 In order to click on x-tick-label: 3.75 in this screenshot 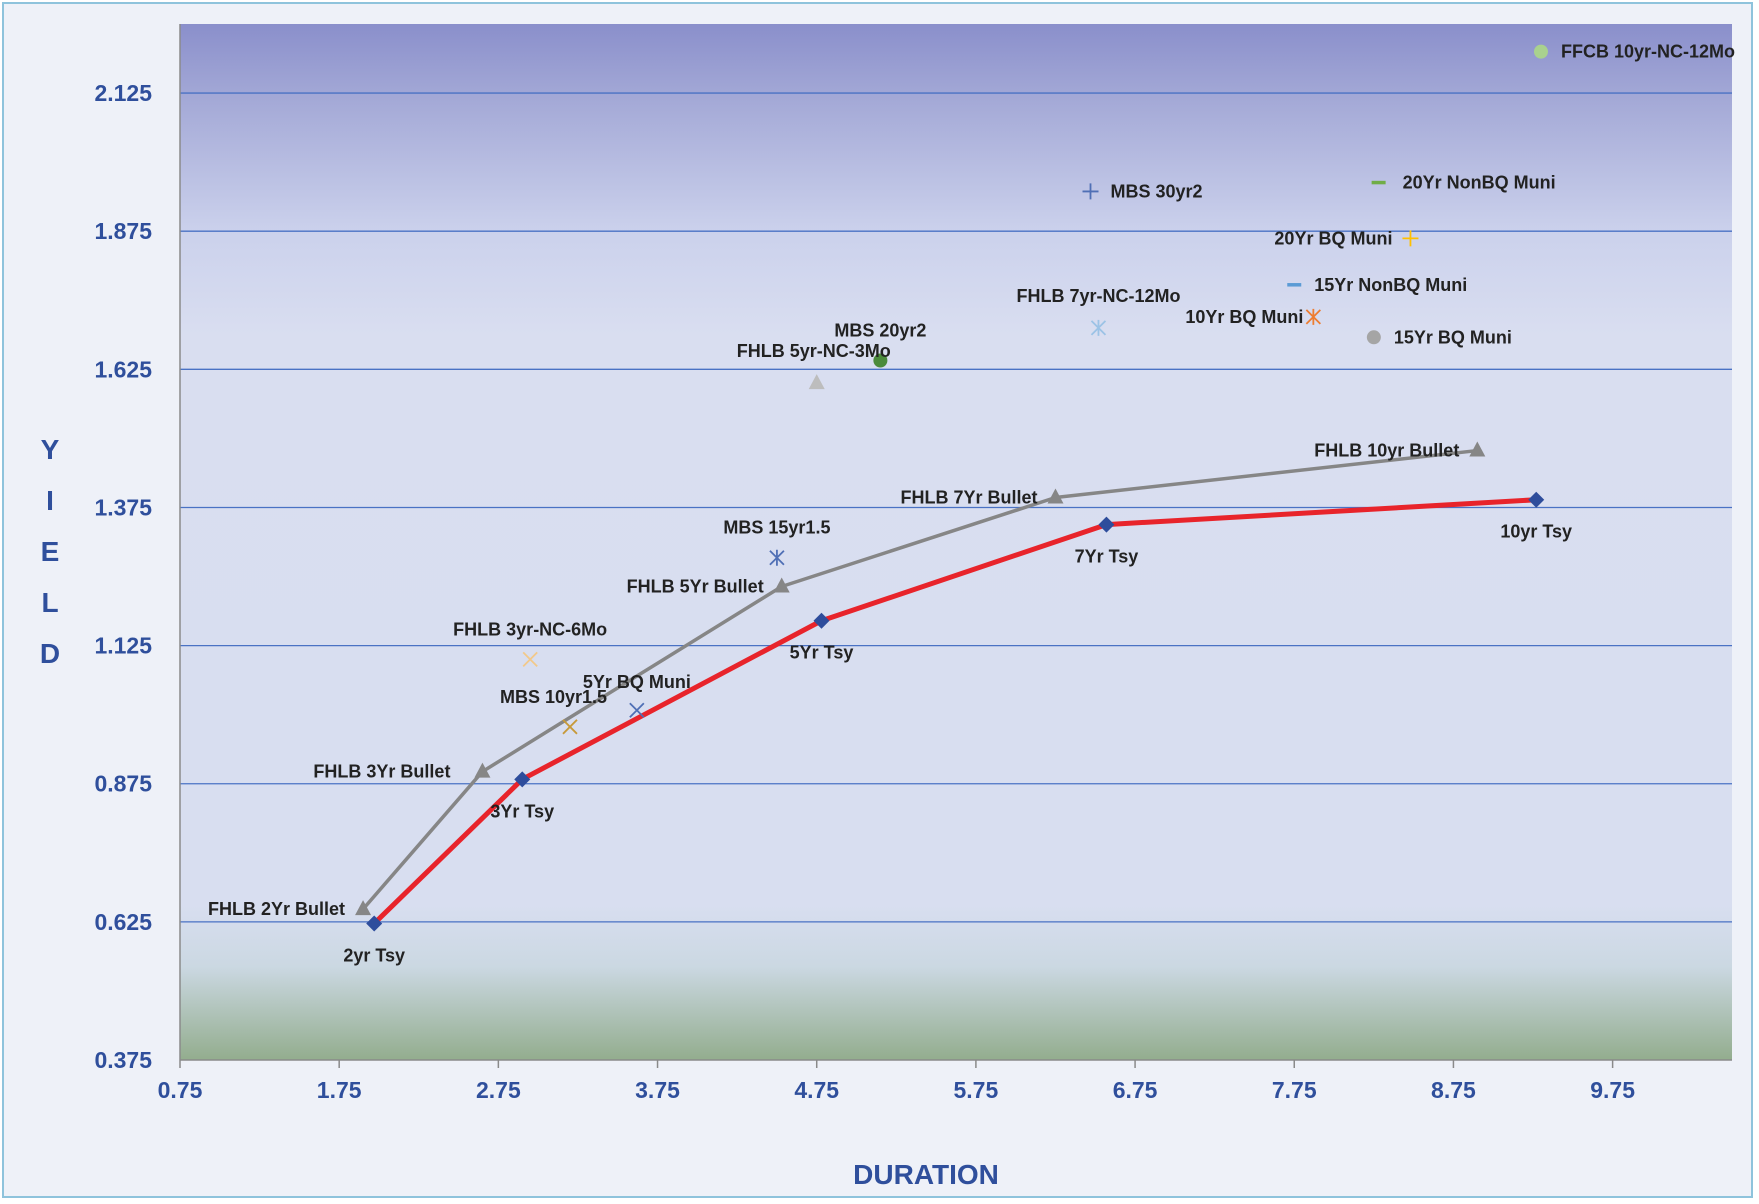, I will do `click(657, 1090)`.